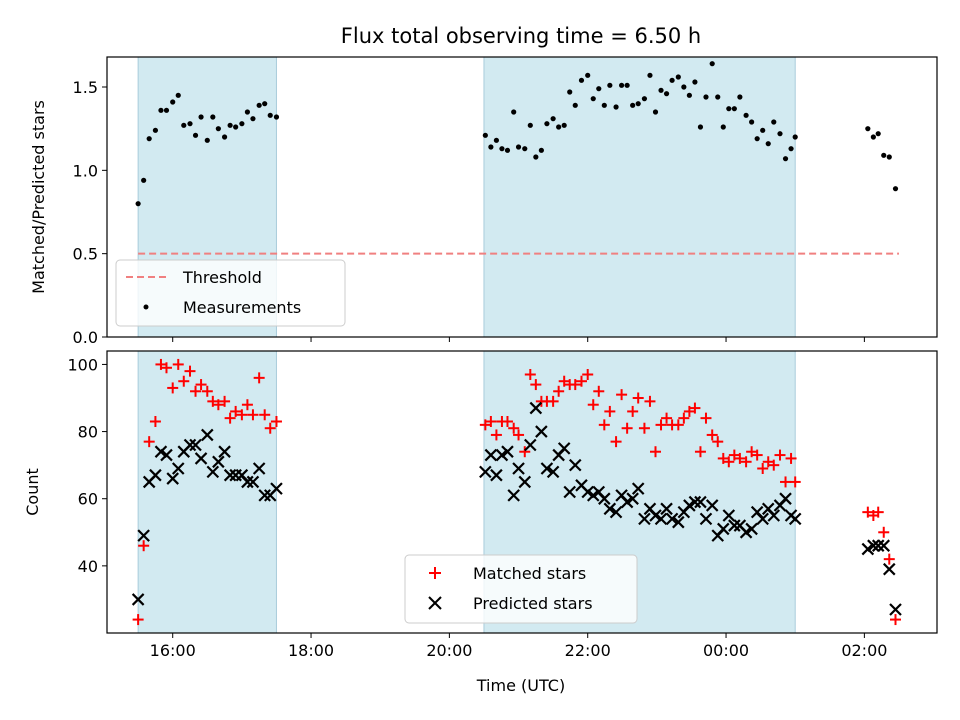 This screenshot has width=960, height=720. I want to click on matched-legend-swatch, so click(435, 573).